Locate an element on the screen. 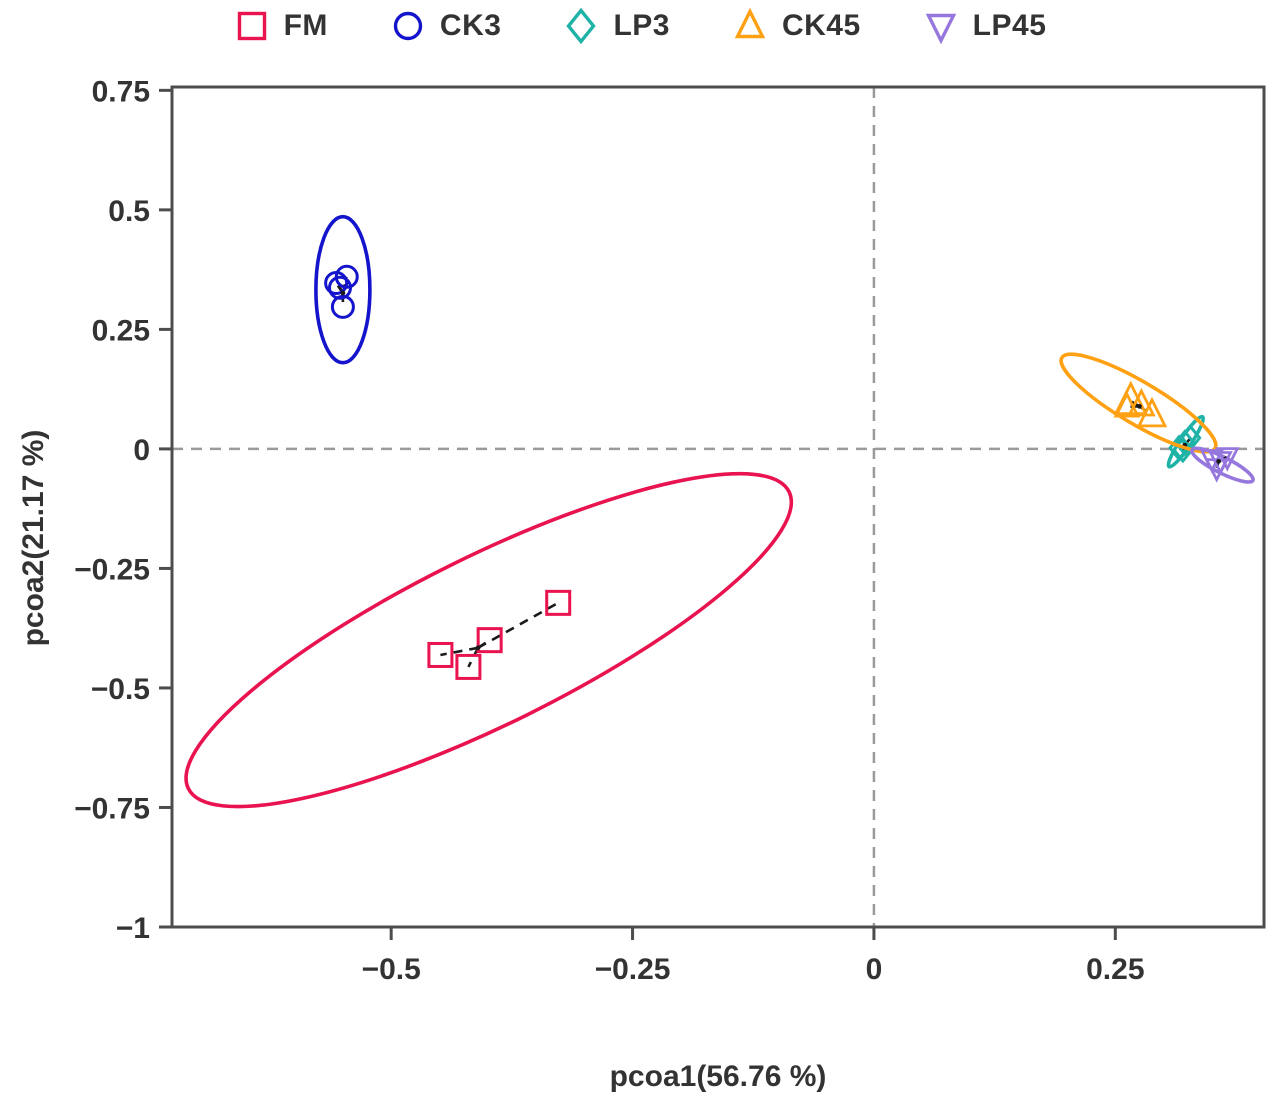 The height and width of the screenshot is (1106, 1280). LP3-legend-glyph is located at coordinates (581, 26).